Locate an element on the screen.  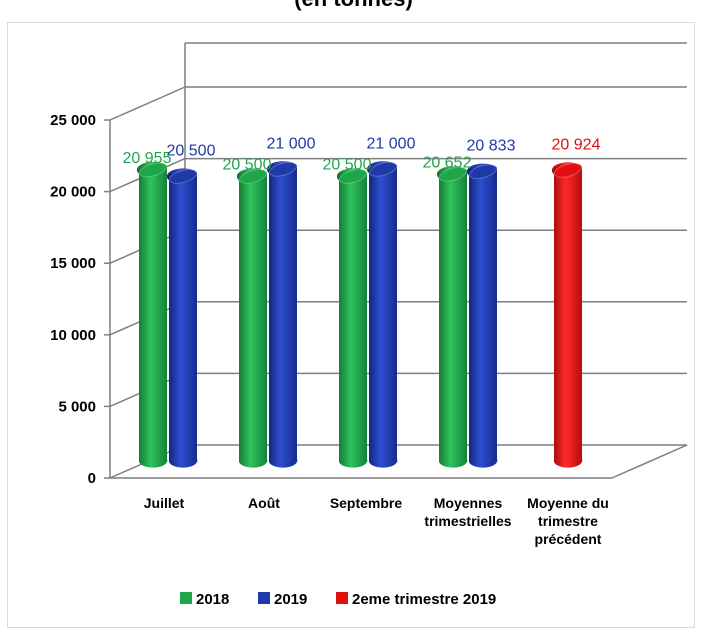
chart-title: (en tonnes) is located at coordinates (353, 6).